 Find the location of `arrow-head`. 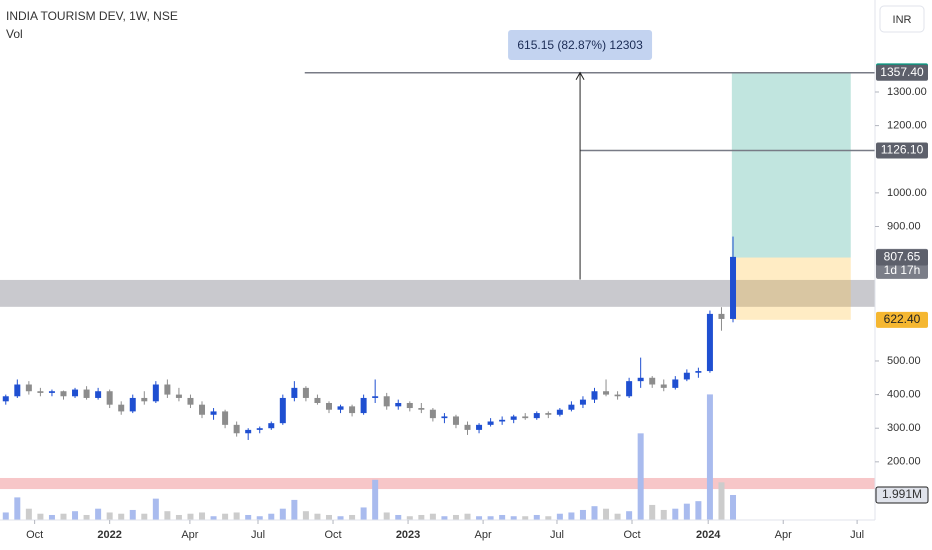

arrow-head is located at coordinates (580, 75).